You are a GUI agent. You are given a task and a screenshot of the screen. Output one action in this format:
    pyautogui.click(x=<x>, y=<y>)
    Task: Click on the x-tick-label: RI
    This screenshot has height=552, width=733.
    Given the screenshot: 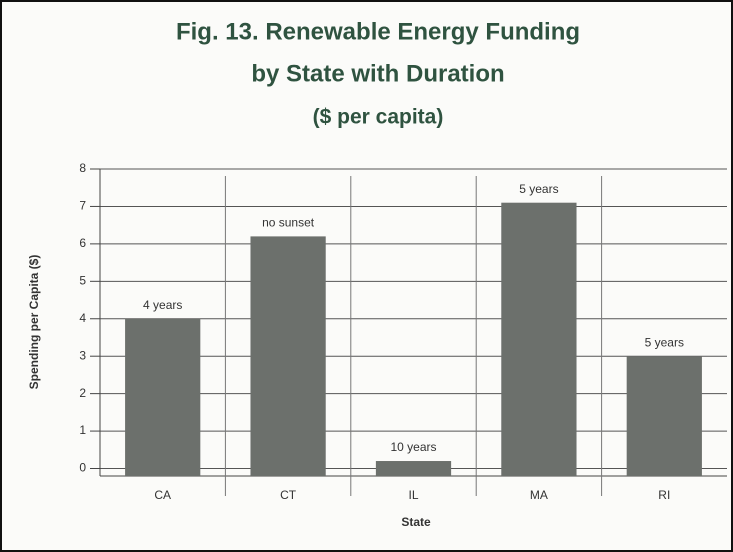 What is the action you would take?
    pyautogui.click(x=664, y=495)
    